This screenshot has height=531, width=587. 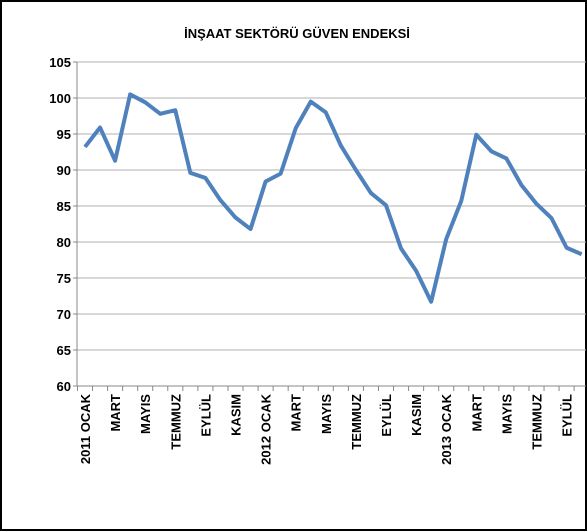 What do you see at coordinates (60, 98) in the screenshot?
I see `y-tick-label: 100` at bounding box center [60, 98].